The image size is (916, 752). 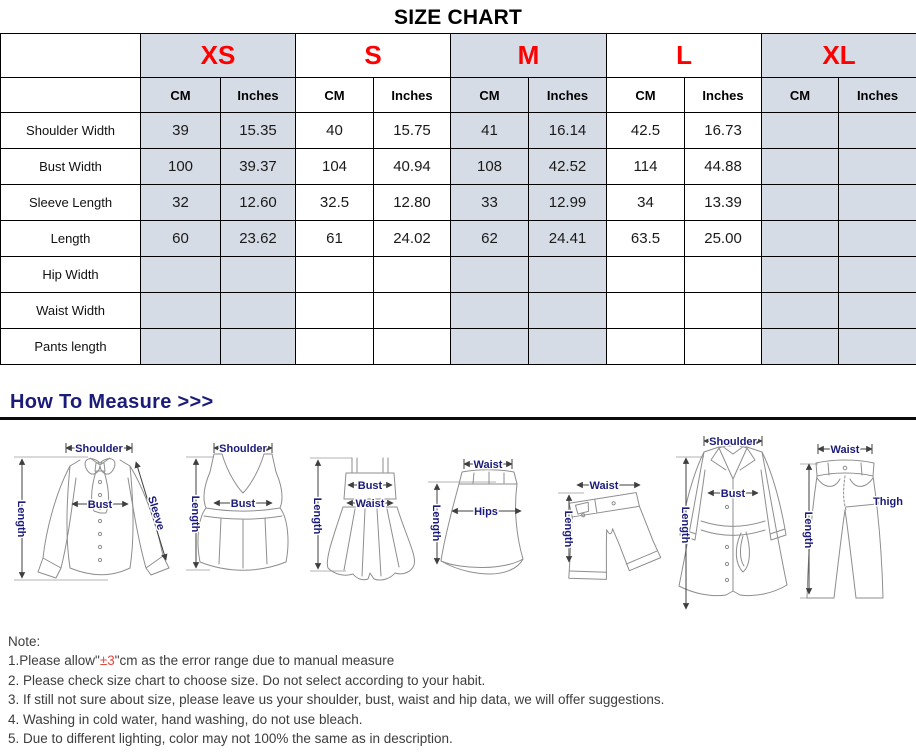 I want to click on size-header-xs: XS, so click(x=218, y=55).